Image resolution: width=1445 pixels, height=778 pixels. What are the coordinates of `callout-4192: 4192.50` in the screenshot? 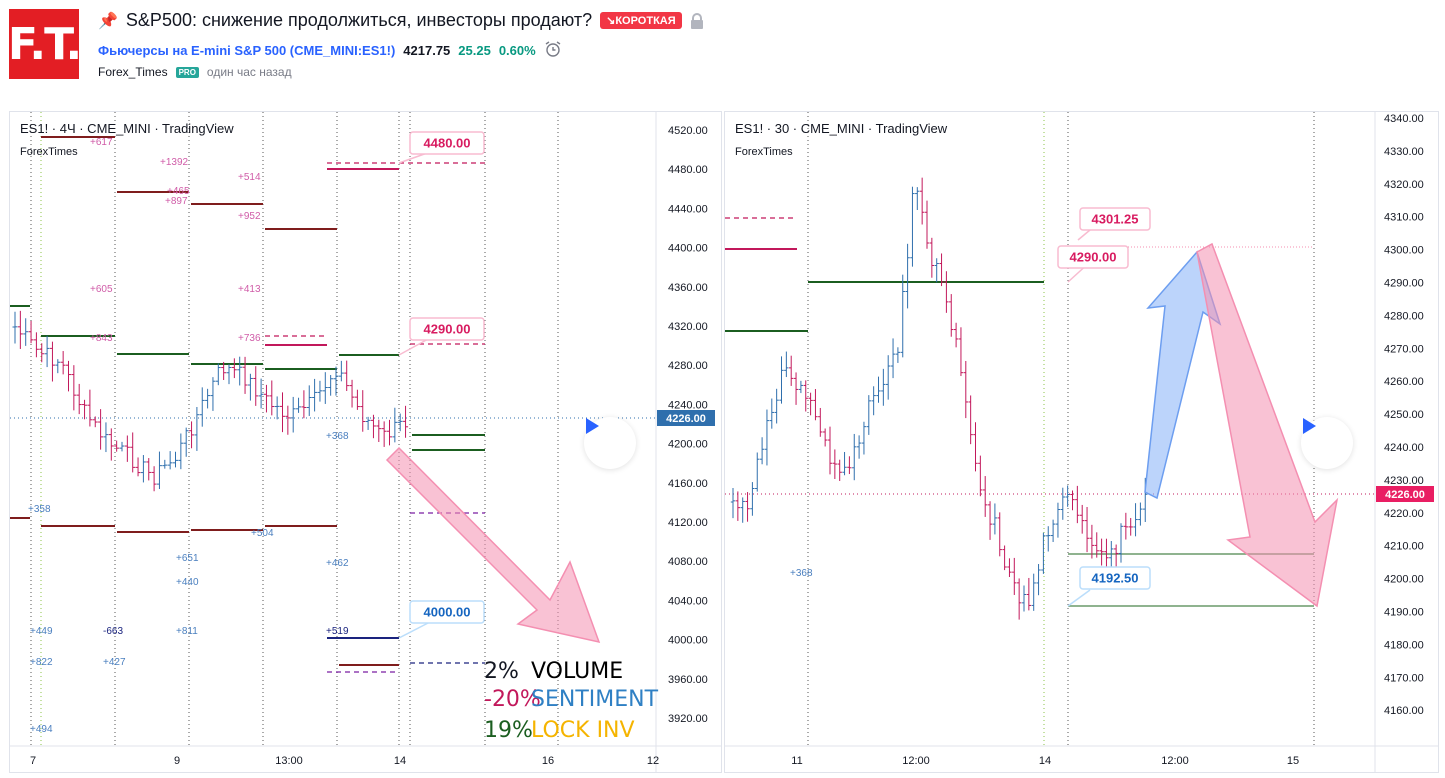 It's located at (1115, 578).